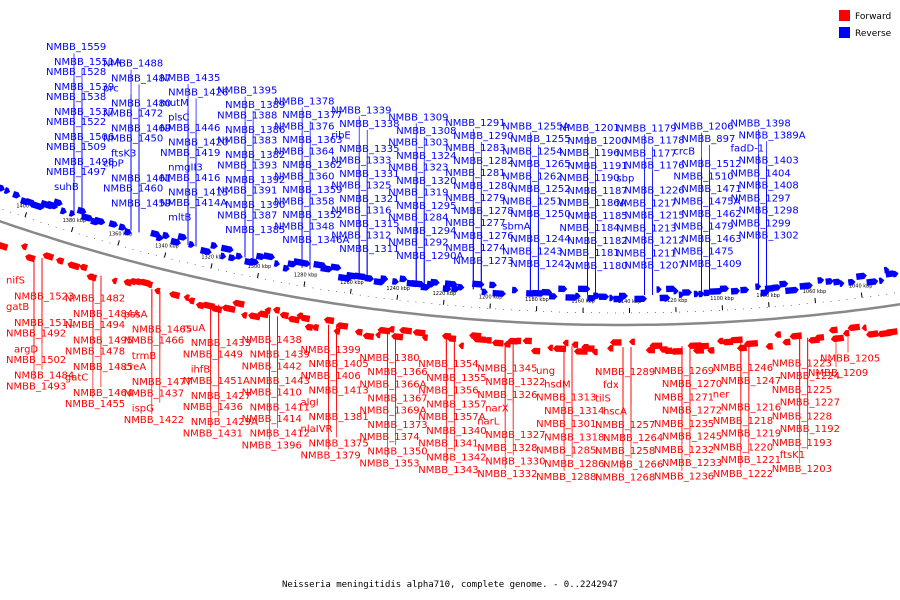 Image resolution: width=900 pixels, height=600 pixels. What do you see at coordinates (369, 199) in the screenshot?
I see `feature-label: NMBB_1321` at bounding box center [369, 199].